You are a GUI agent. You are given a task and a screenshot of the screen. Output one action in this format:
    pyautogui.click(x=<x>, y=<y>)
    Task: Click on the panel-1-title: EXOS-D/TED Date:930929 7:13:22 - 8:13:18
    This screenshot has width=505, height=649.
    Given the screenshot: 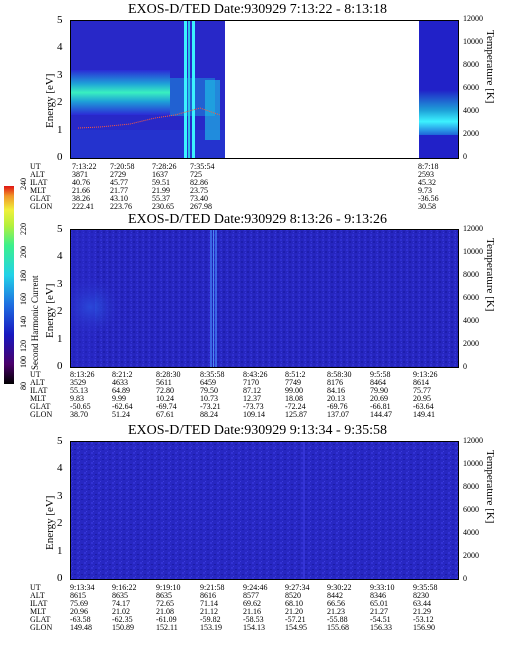 What is the action you would take?
    pyautogui.click(x=257, y=9)
    